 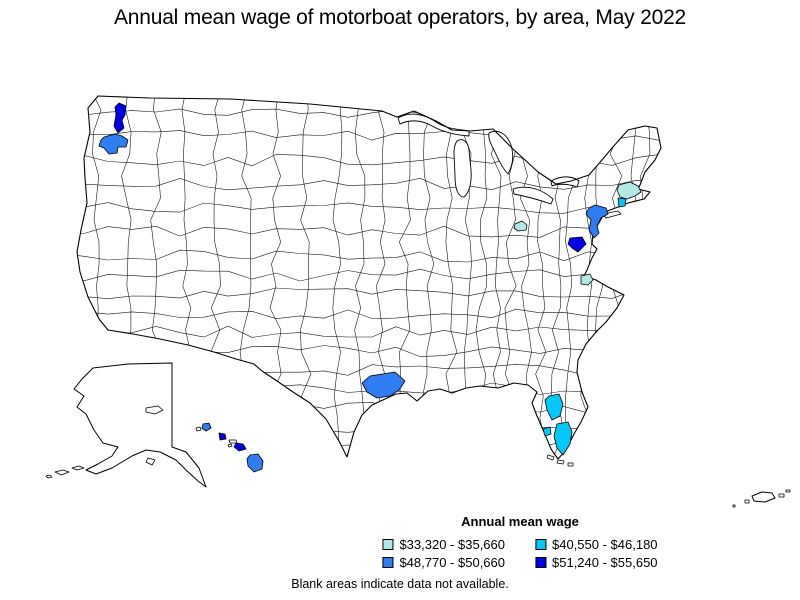 What do you see at coordinates (150, 461) in the screenshot?
I see `kodiak-island` at bounding box center [150, 461].